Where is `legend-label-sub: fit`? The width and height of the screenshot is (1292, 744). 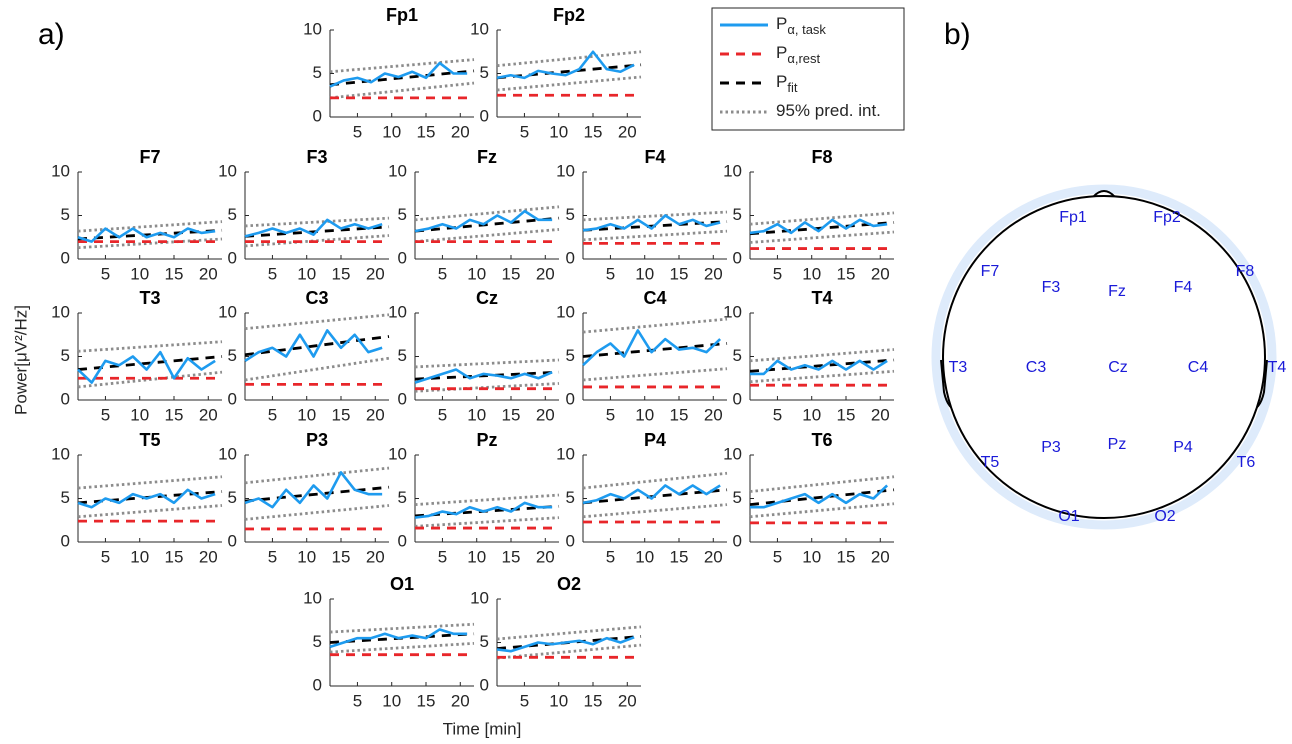 legend-label-sub: fit is located at coordinates (792, 87).